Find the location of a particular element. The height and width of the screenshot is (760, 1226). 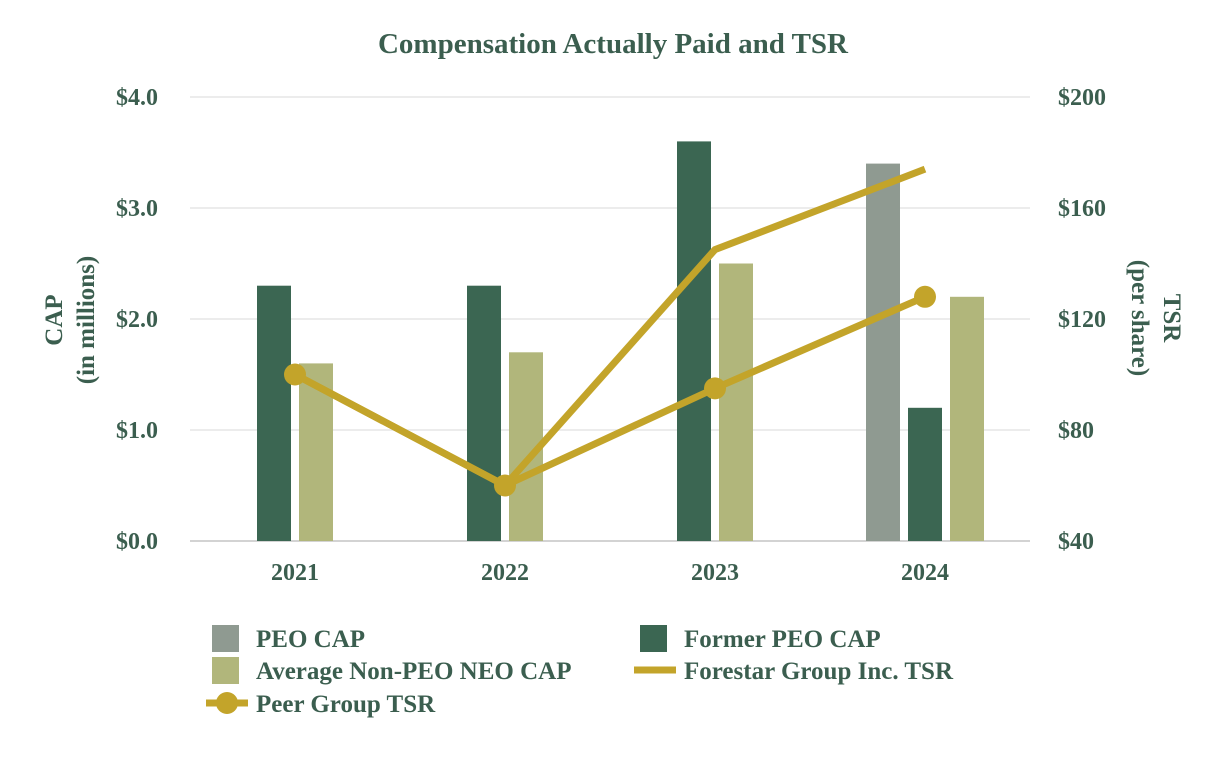

right-axis-title: TSR (per share) is located at coordinates (1155, 318).